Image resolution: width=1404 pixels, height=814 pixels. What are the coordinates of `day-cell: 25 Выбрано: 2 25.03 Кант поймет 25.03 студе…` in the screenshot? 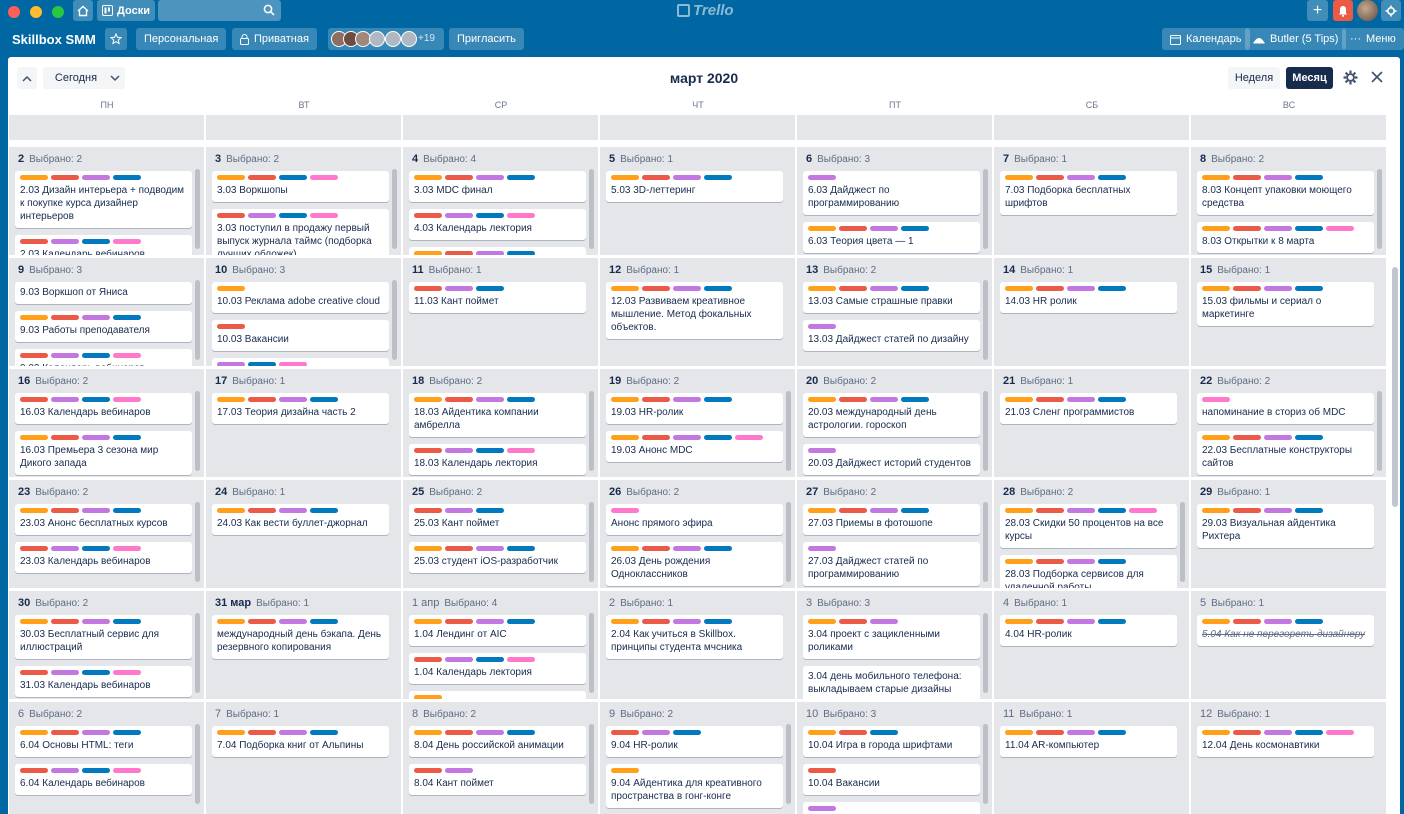 It's located at (500, 534).